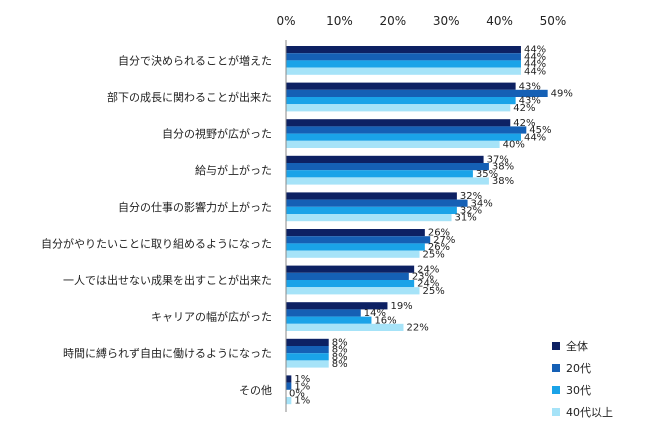  I want to click on x-tick-label: 50%, so click(553, 21).